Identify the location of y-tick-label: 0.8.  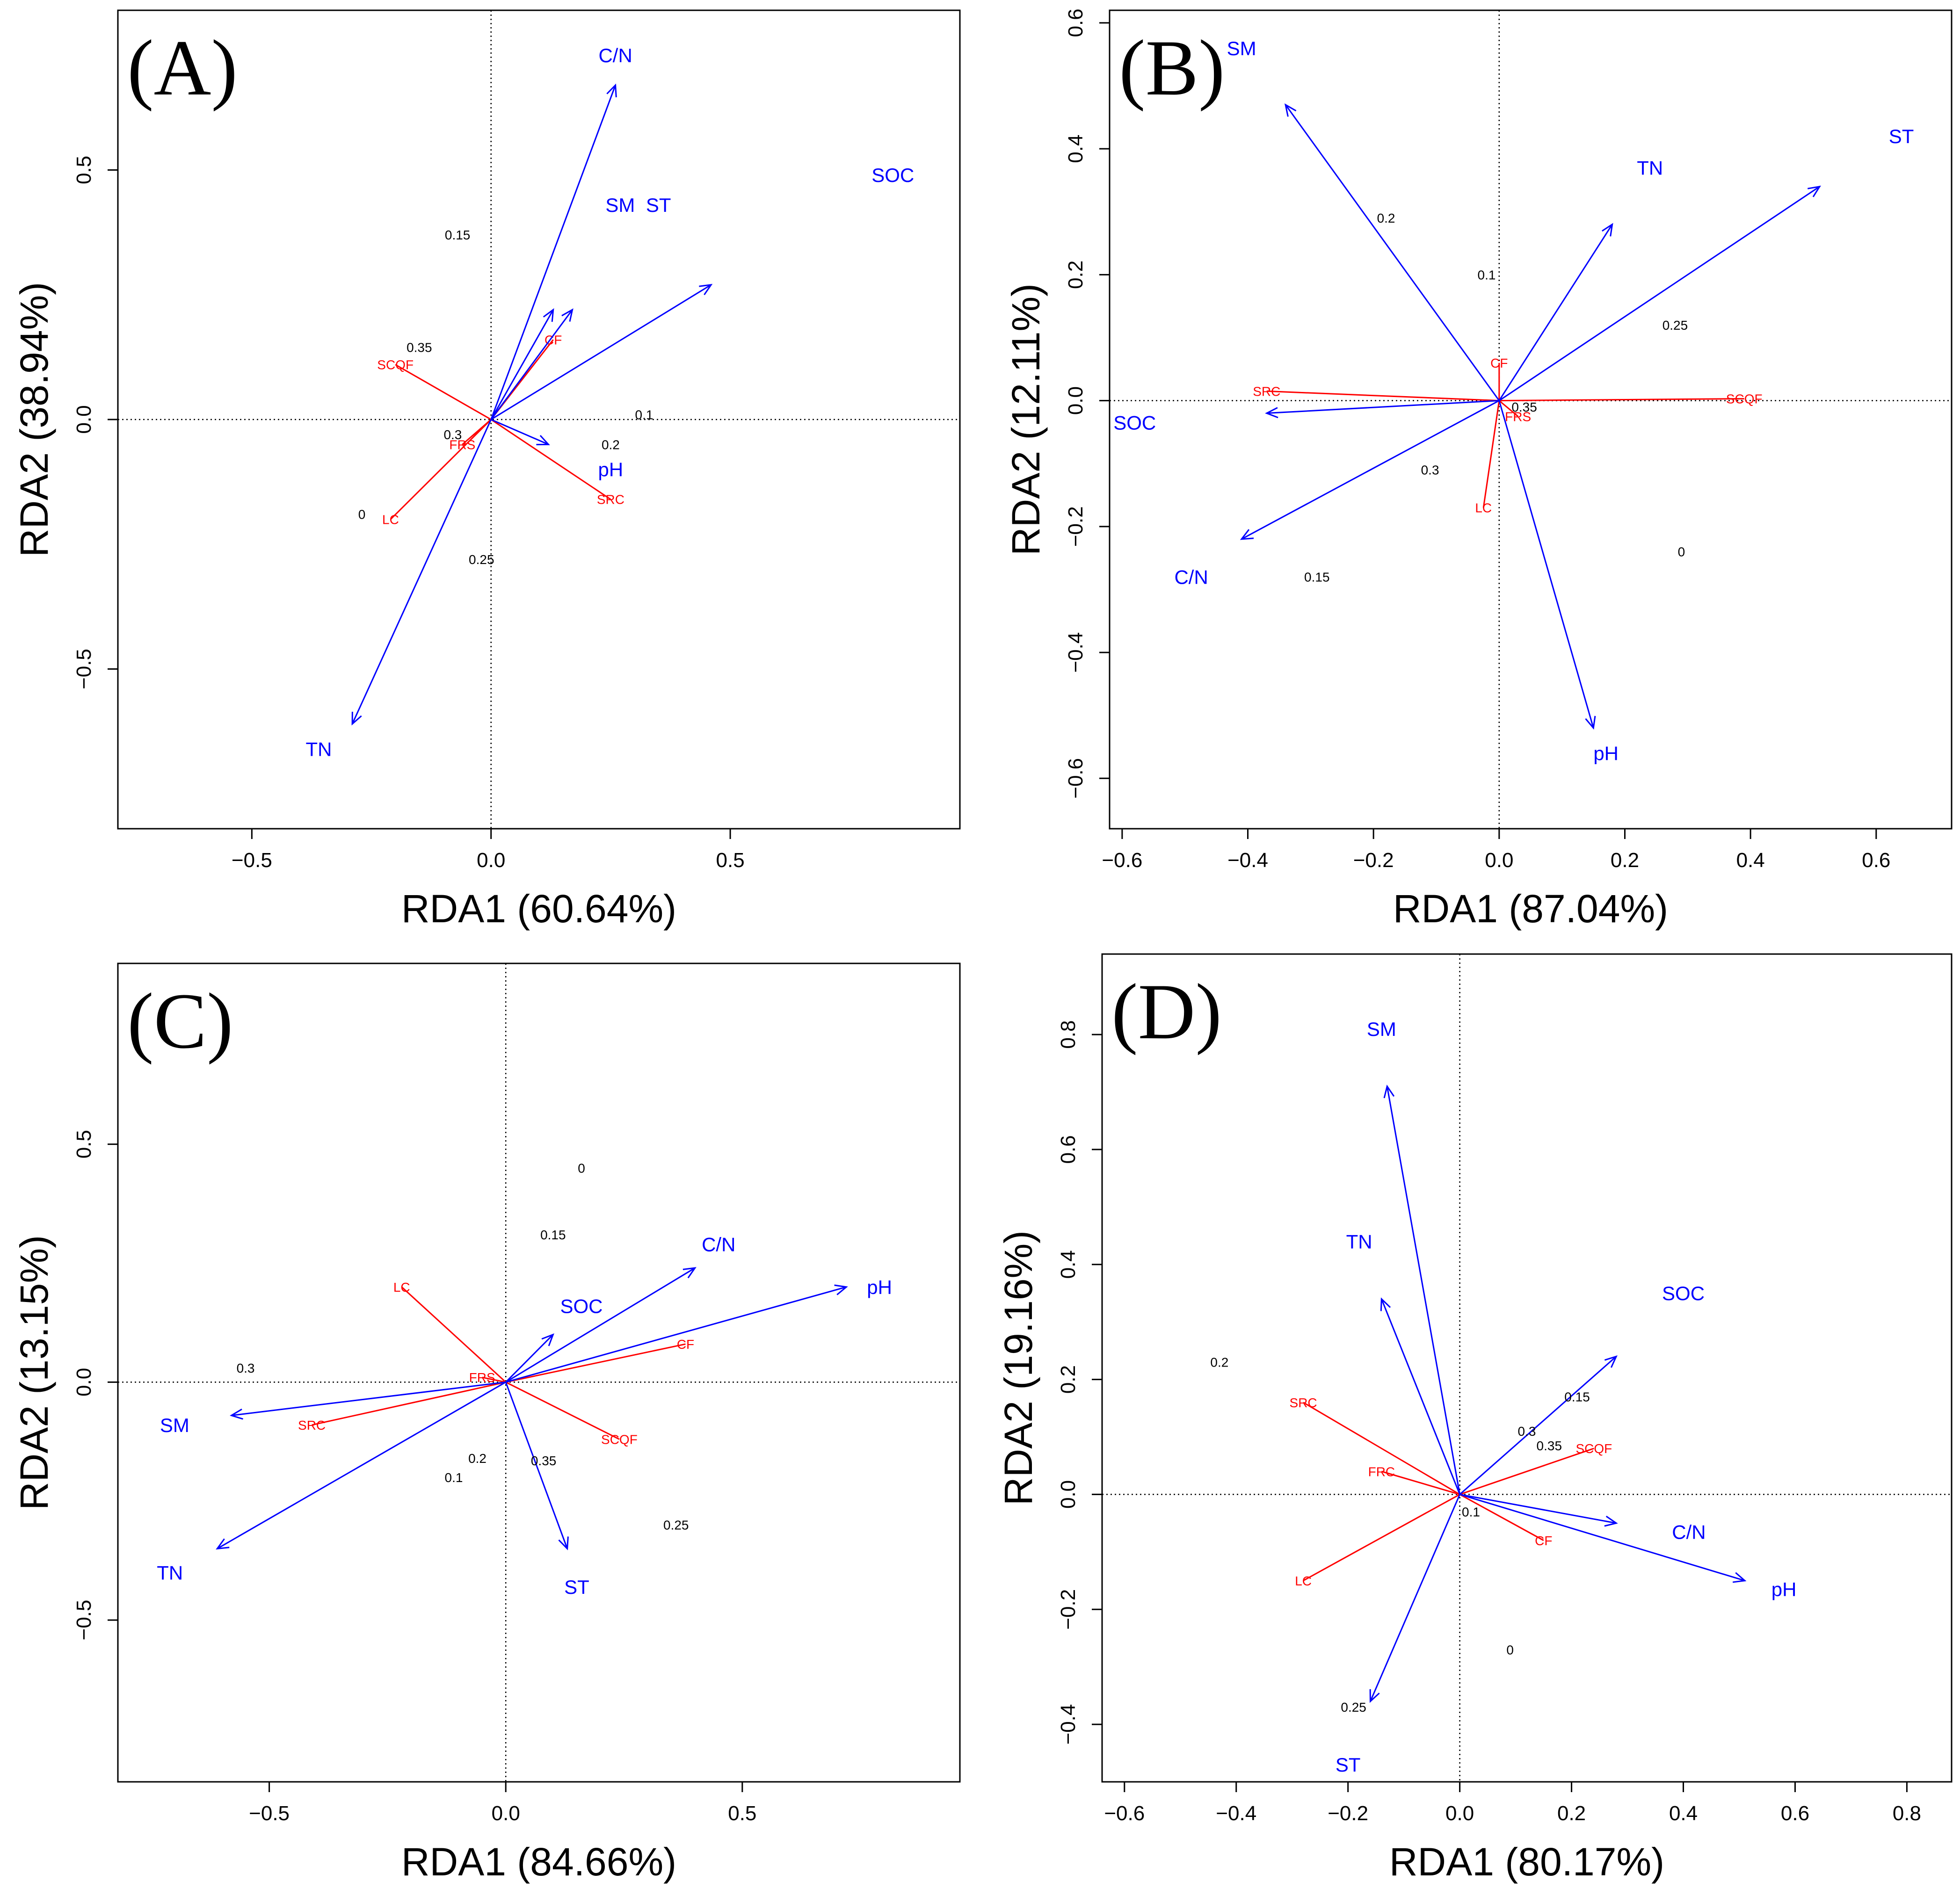
(1069, 1034).